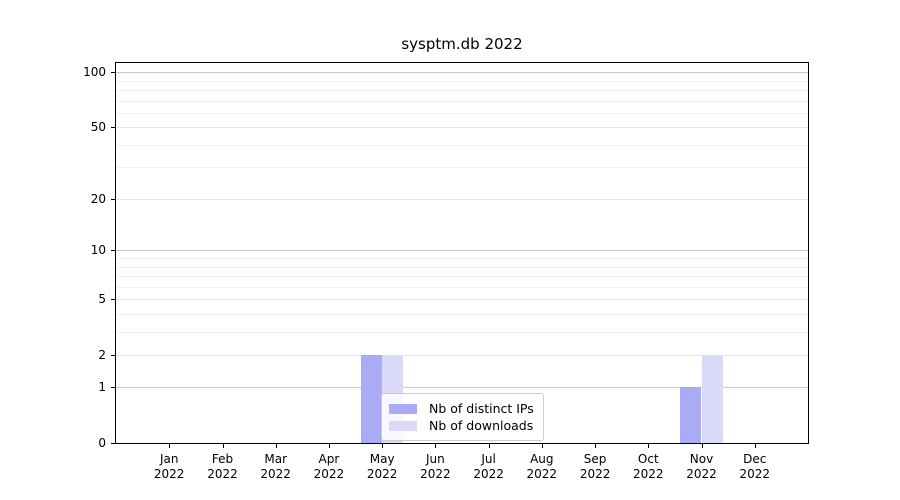 This screenshot has height=500, width=900. I want to click on legend-label: Nb of distinct IPs, so click(481, 408).